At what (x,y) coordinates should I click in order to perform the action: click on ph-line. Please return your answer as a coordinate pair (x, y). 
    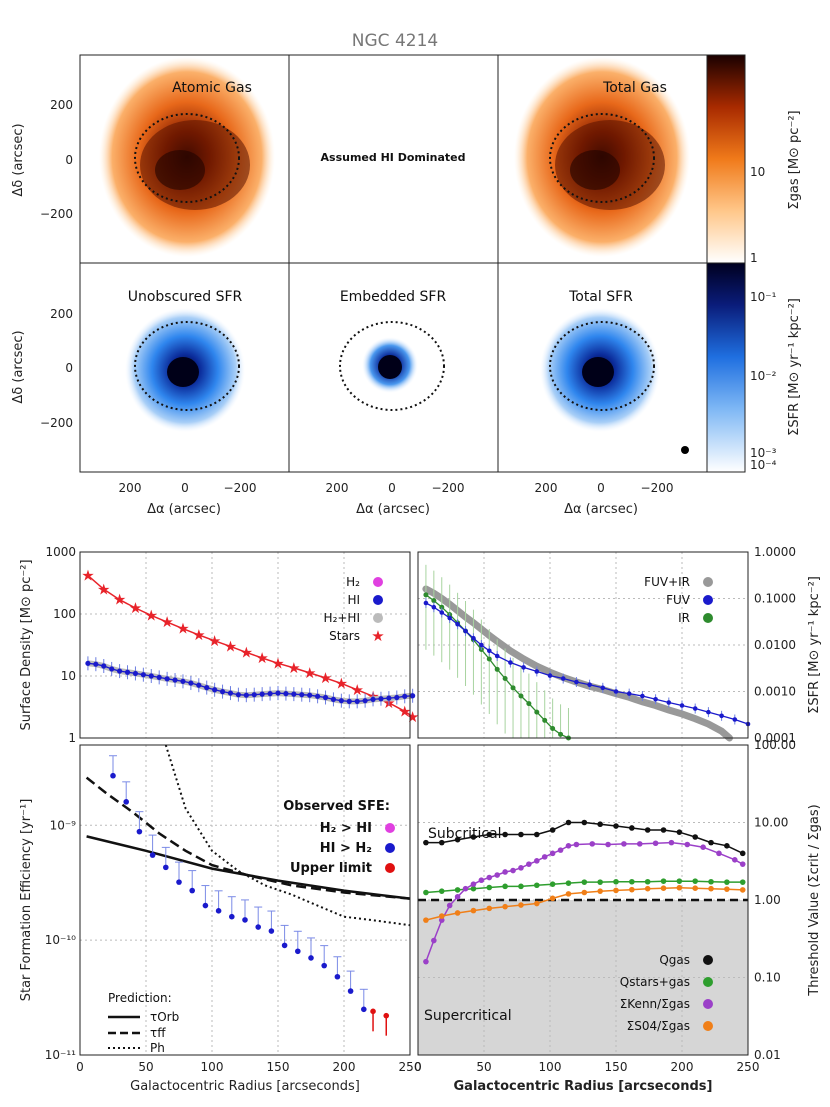
    Looking at the image, I should click on (287, 835).